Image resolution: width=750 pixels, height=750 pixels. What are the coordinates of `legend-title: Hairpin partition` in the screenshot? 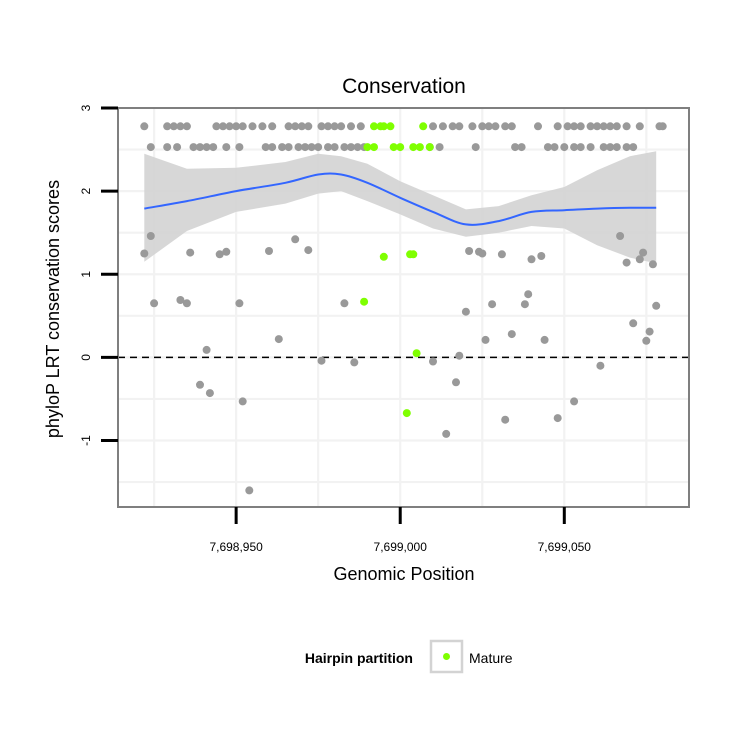 It's located at (359, 658).